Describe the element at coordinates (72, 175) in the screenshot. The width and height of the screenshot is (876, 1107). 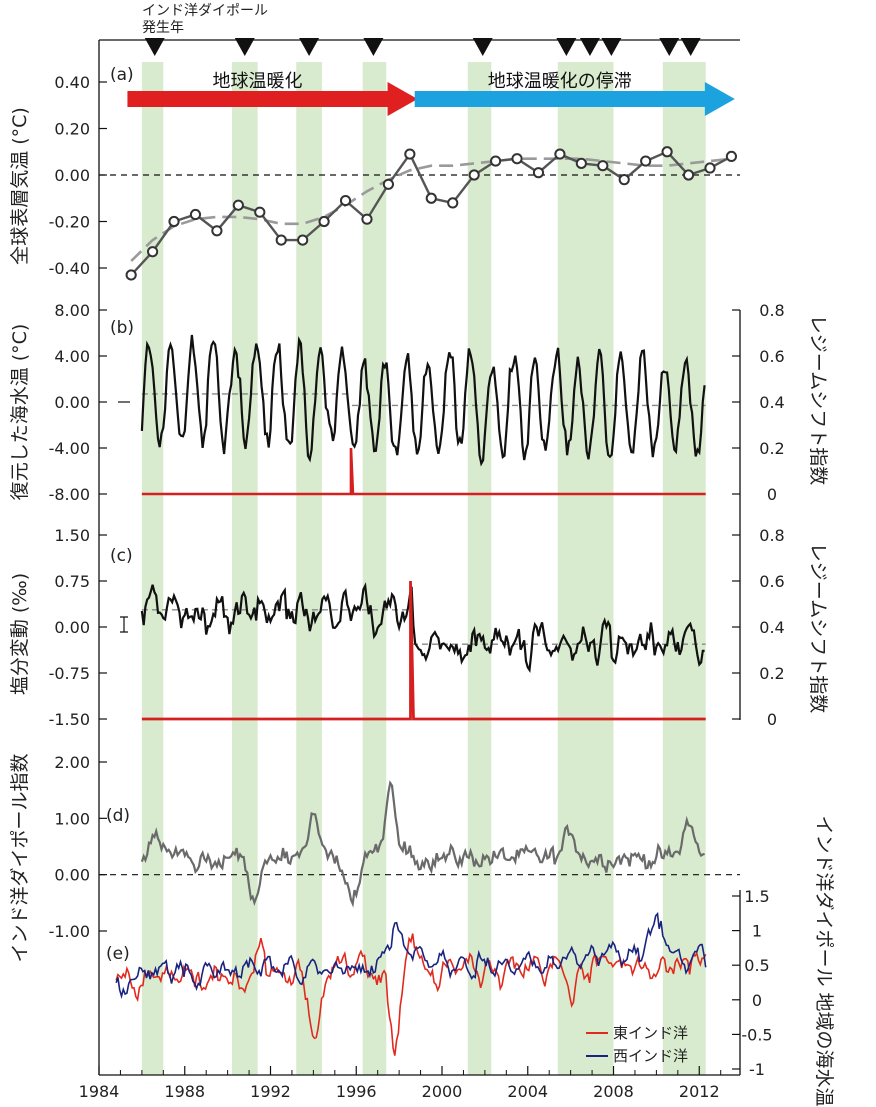
I see `panel-a-tick-label-2: 0.00` at that location.